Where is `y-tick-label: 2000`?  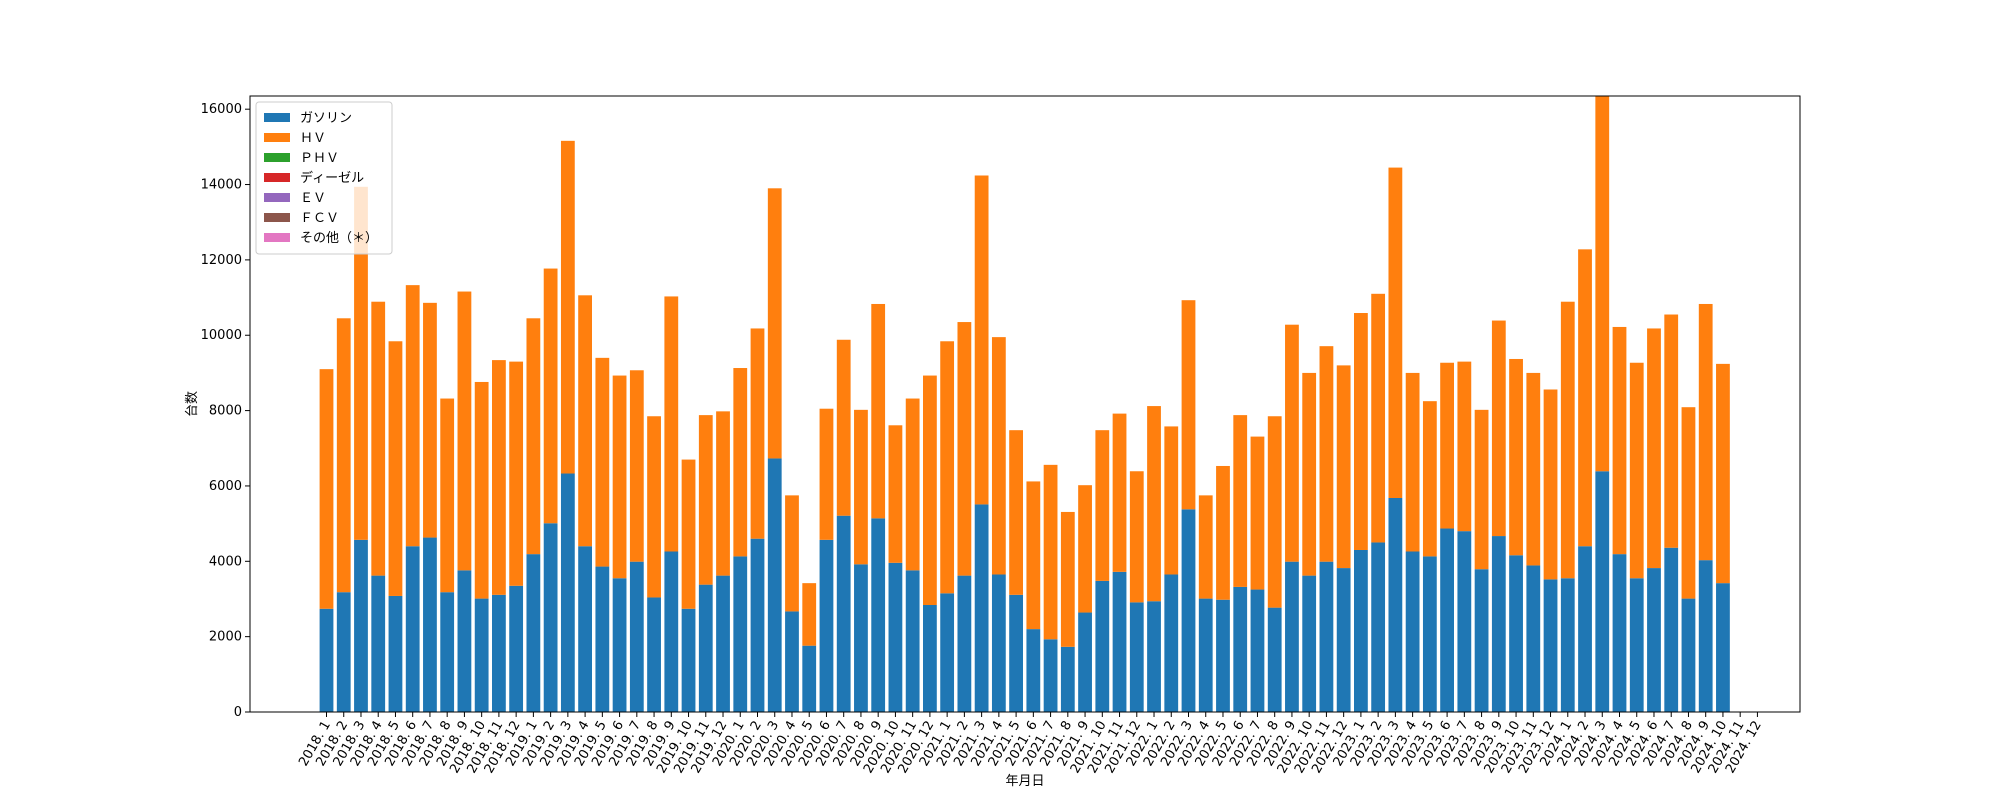
y-tick-label: 2000 is located at coordinates (225, 637).